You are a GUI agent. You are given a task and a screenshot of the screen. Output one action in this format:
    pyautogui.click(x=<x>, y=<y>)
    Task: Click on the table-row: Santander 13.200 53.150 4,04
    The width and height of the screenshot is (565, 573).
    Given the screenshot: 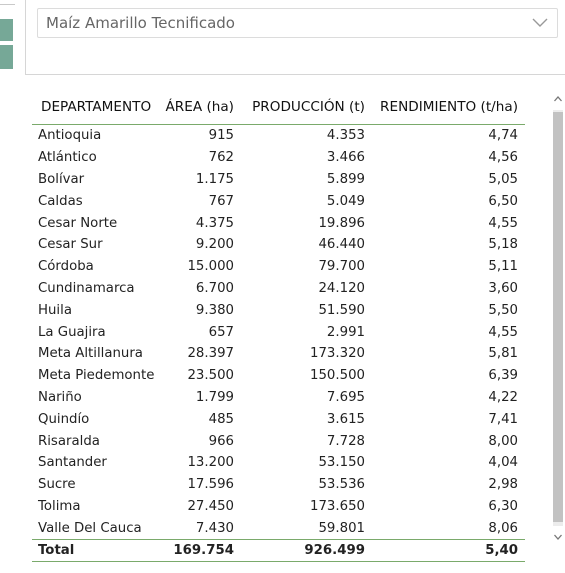 What is the action you would take?
    pyautogui.click(x=278, y=463)
    